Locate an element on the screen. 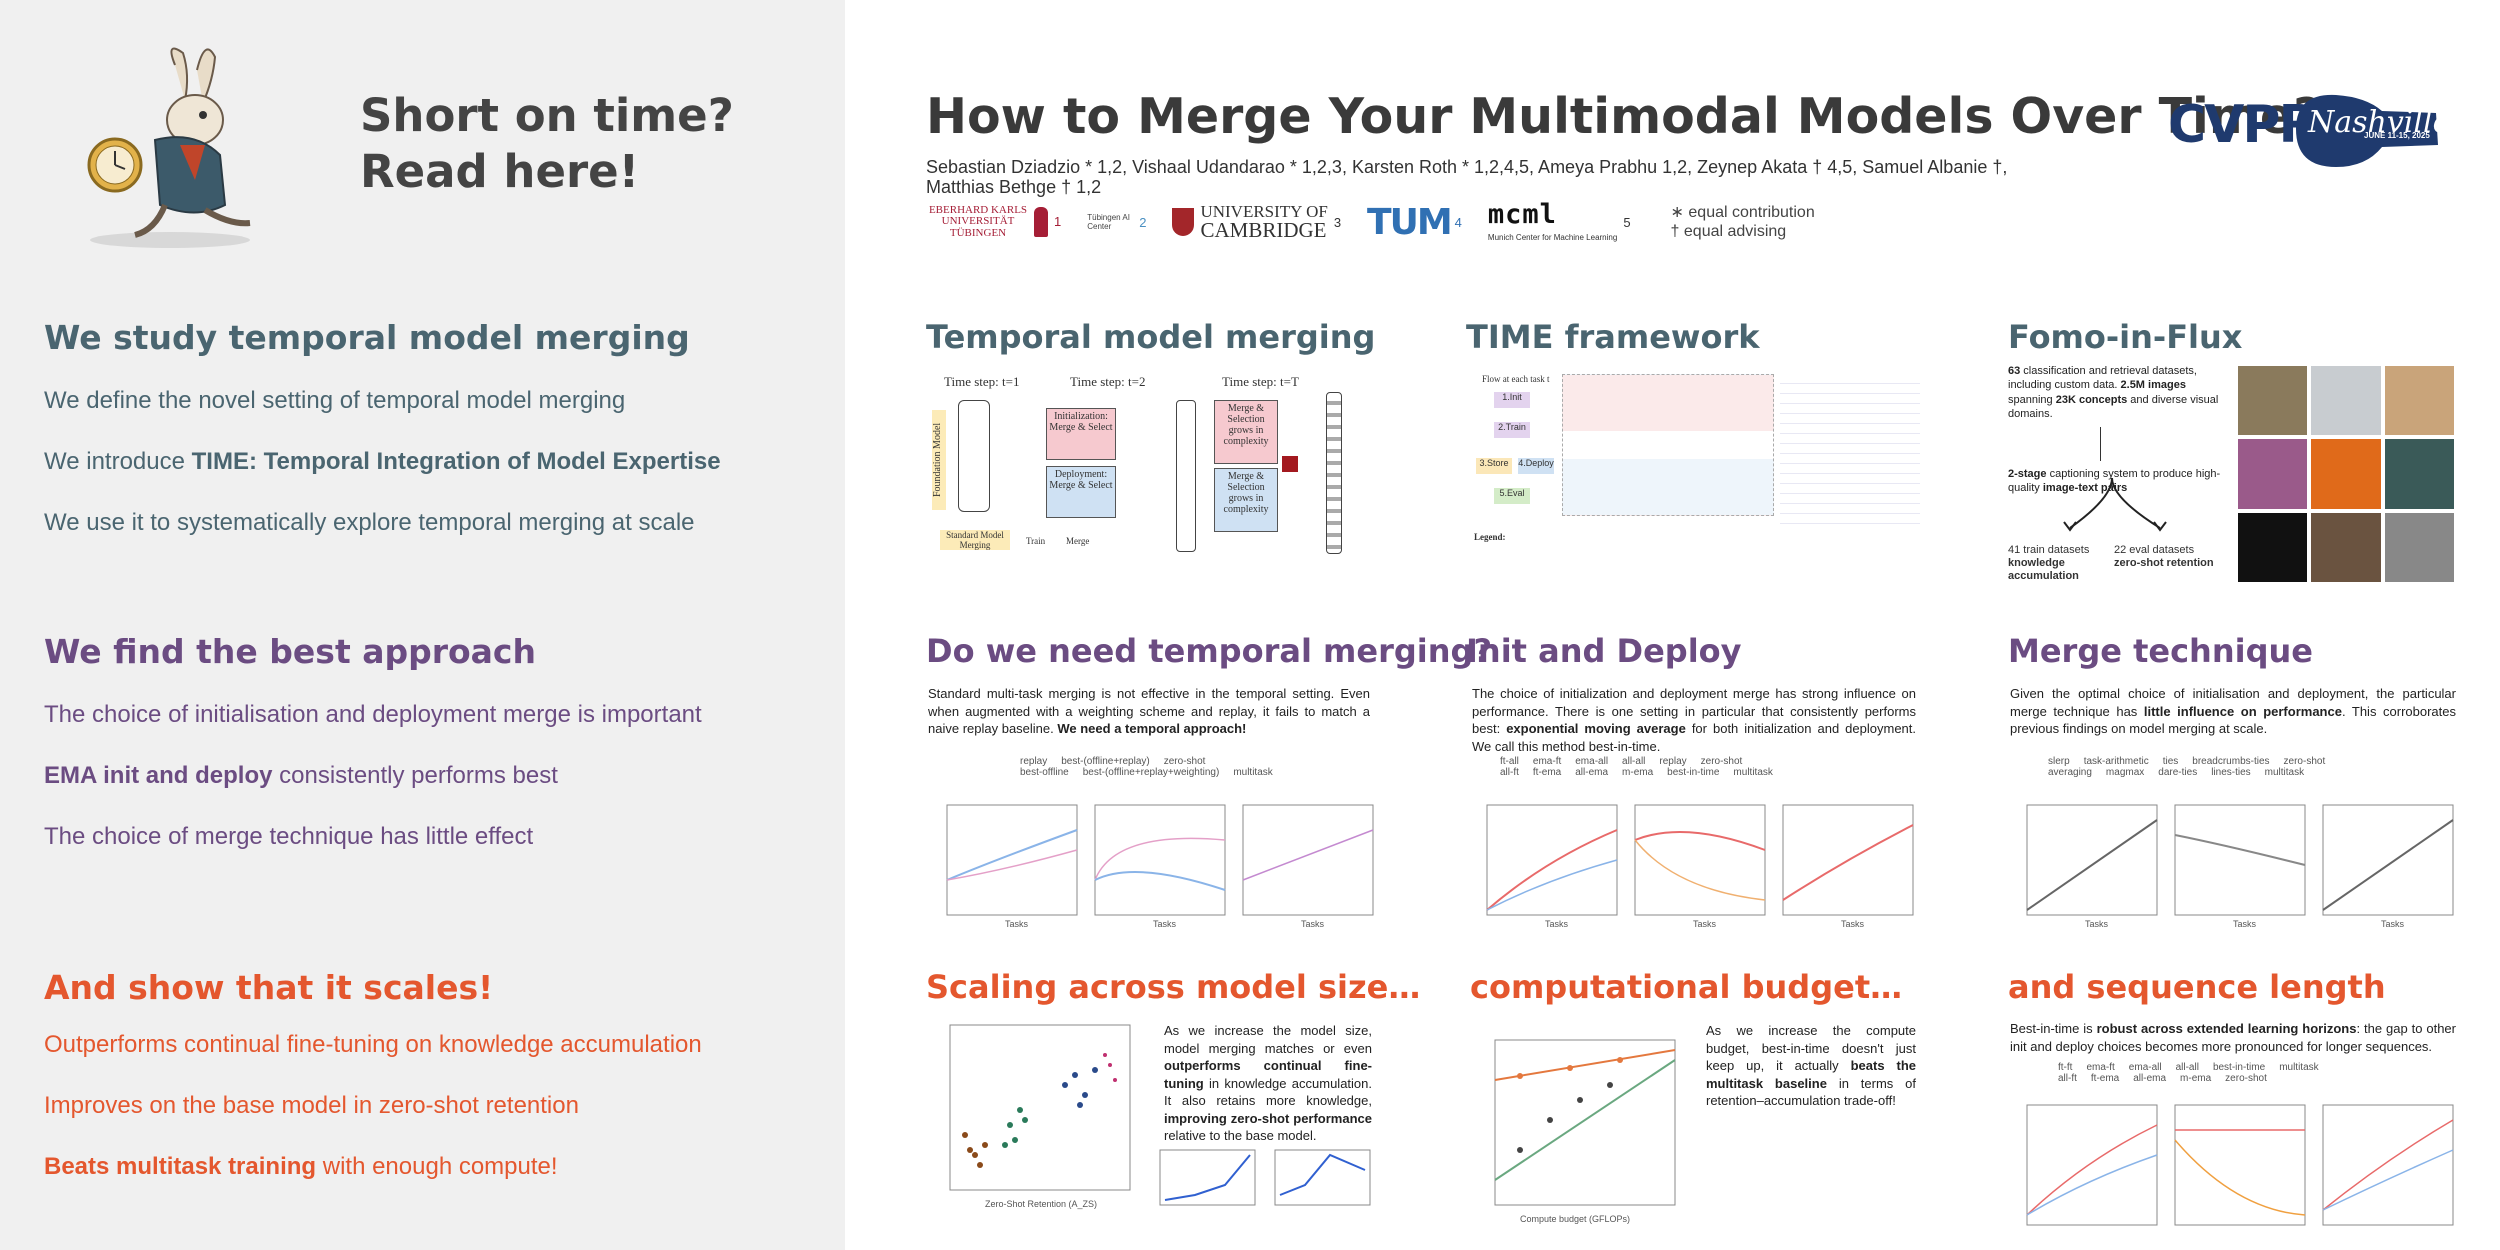 Image resolution: width=2500 pixels, height=1250 pixels. sample-image-bird is located at coordinates (2273, 401).